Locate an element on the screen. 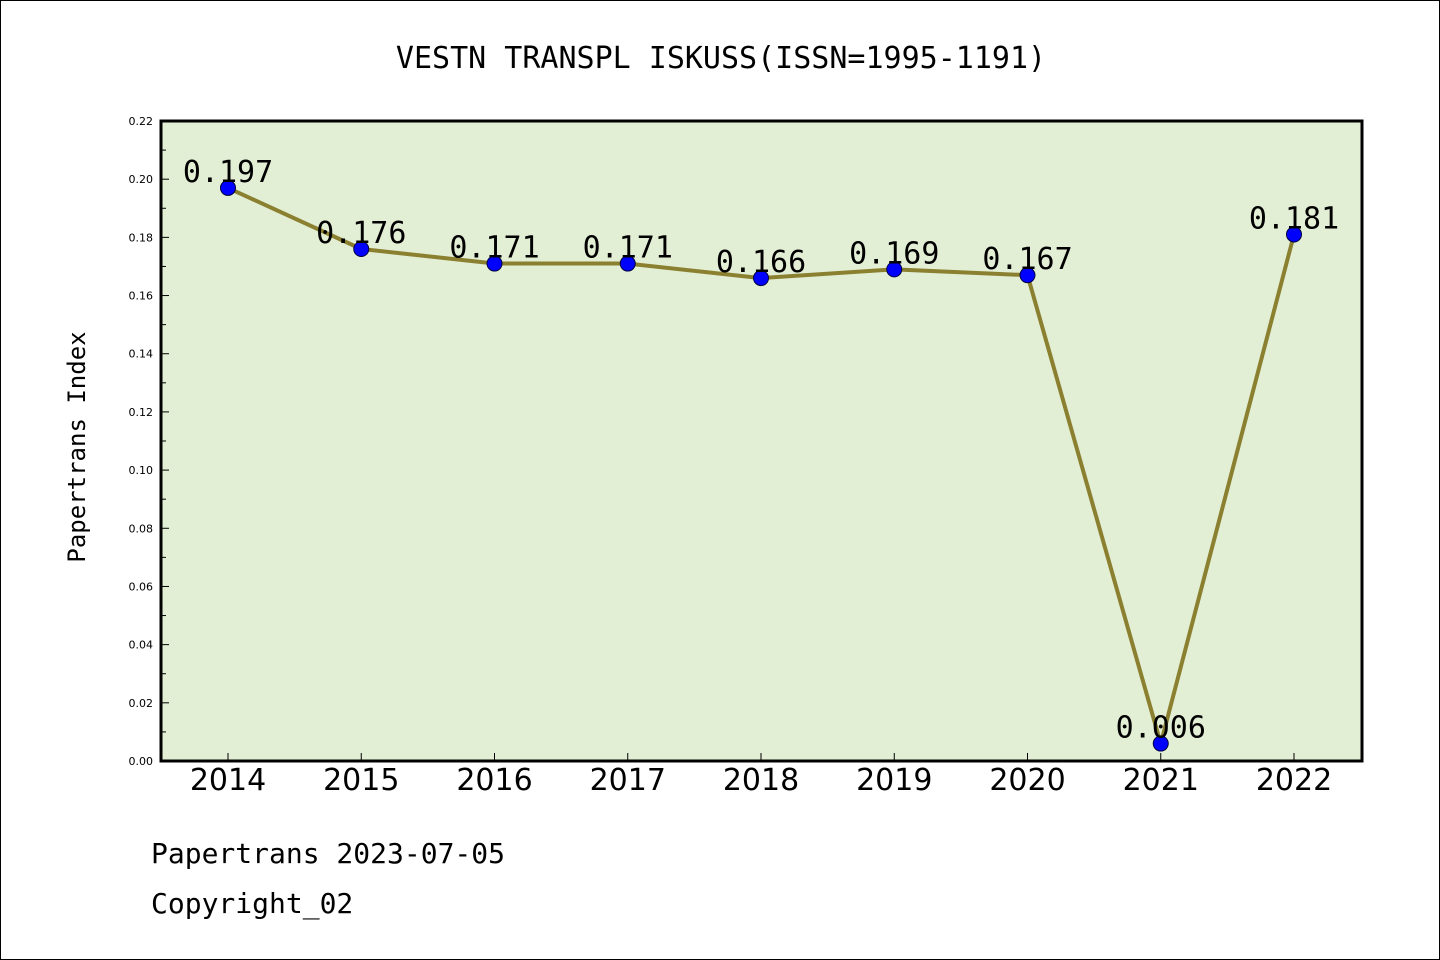  data-label: 0.197 is located at coordinates (228, 172).